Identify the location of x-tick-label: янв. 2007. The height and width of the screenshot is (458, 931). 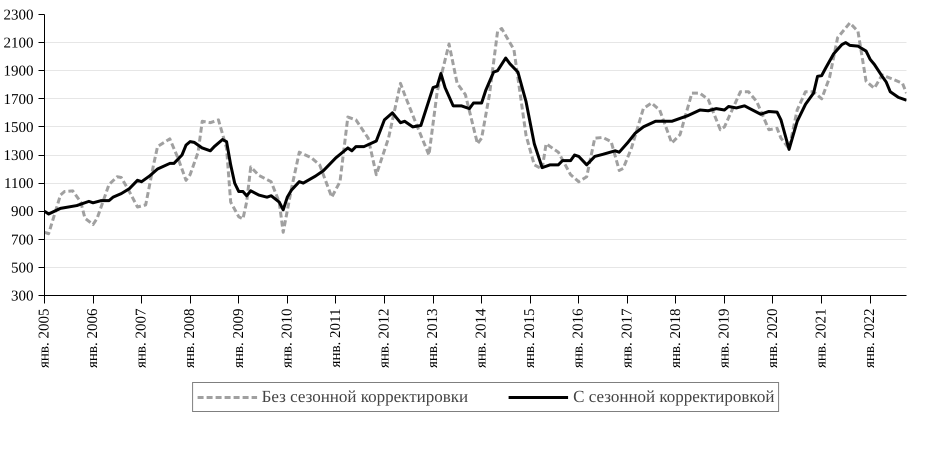
(142, 338).